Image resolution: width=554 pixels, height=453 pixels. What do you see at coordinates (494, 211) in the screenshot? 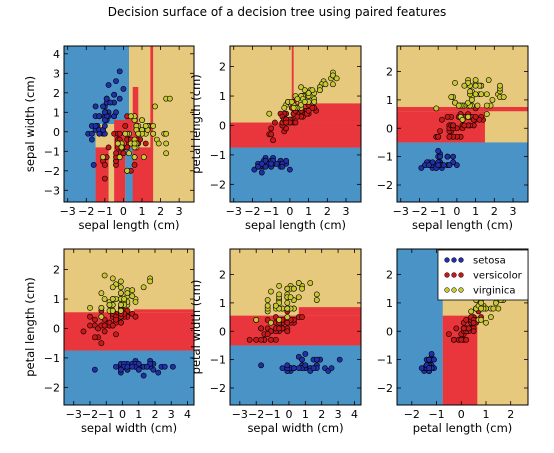
I see `x-tick-label: 2` at bounding box center [494, 211].